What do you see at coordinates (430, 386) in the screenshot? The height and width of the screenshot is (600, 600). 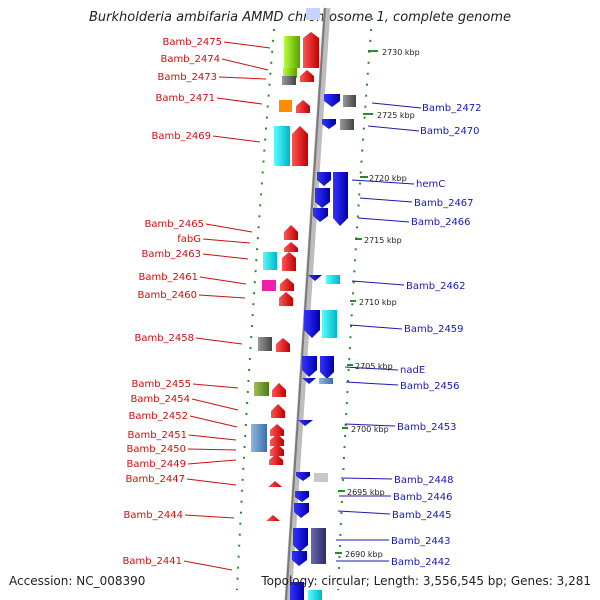 I see `gene-label: Bamb_2456` at bounding box center [430, 386].